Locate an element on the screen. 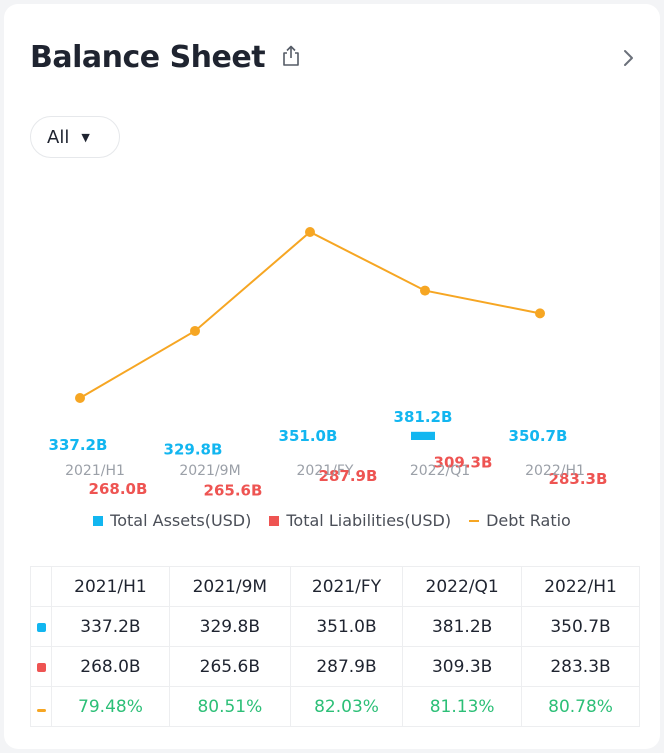 The height and width of the screenshot is (753, 664). legend-swatch-liabilities is located at coordinates (274, 520).